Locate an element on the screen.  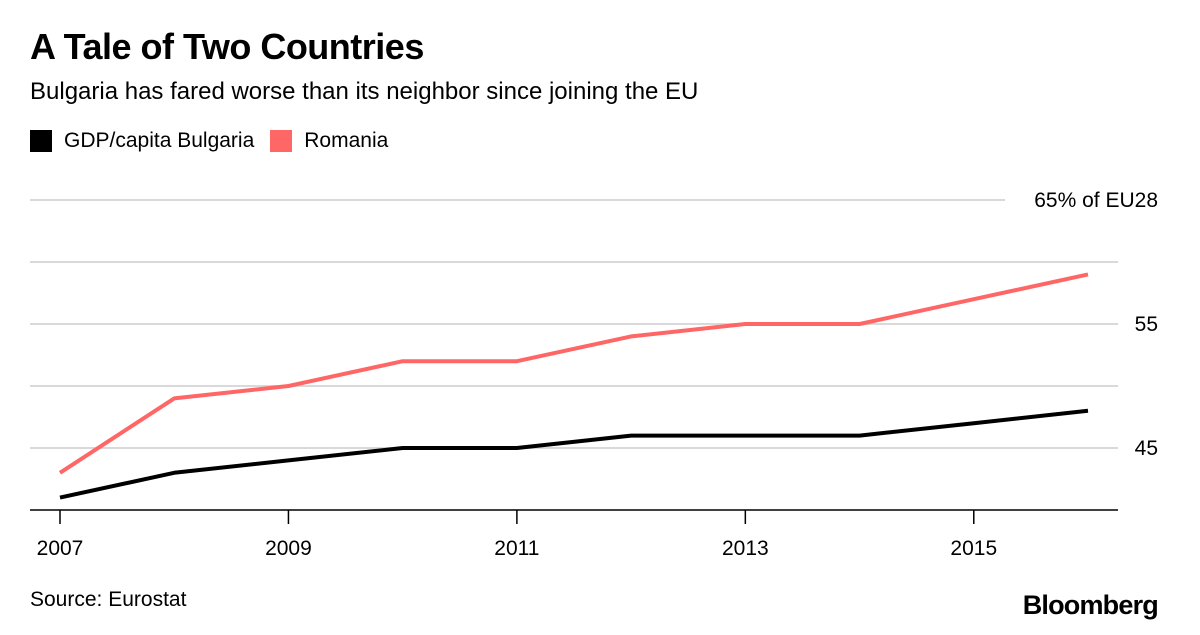
y-tick-label: 45 is located at coordinates (1146, 448).